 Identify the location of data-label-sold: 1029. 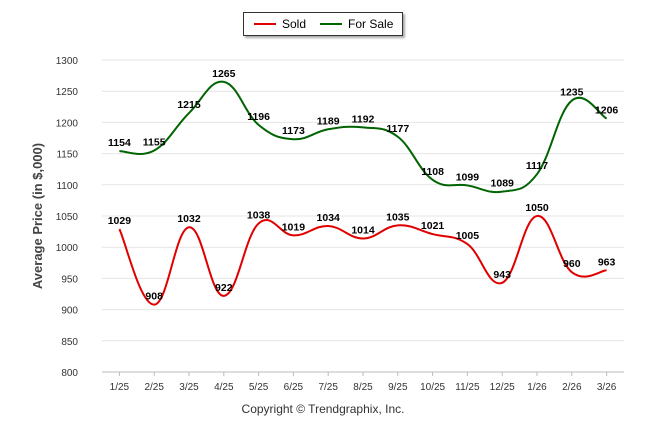
(120, 221).